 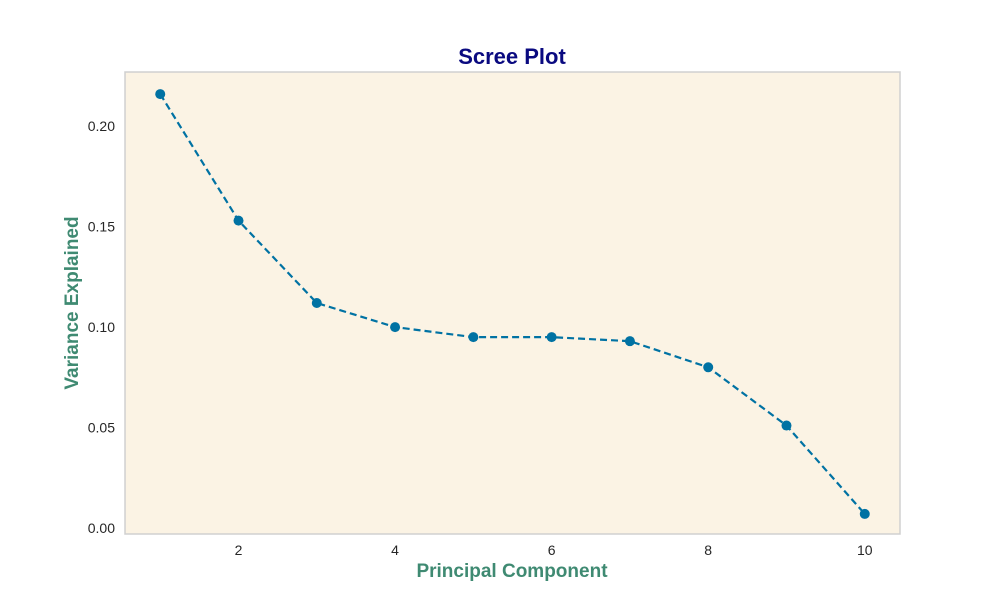 What do you see at coordinates (101, 528) in the screenshot?
I see `y-tick-label: 0.00` at bounding box center [101, 528].